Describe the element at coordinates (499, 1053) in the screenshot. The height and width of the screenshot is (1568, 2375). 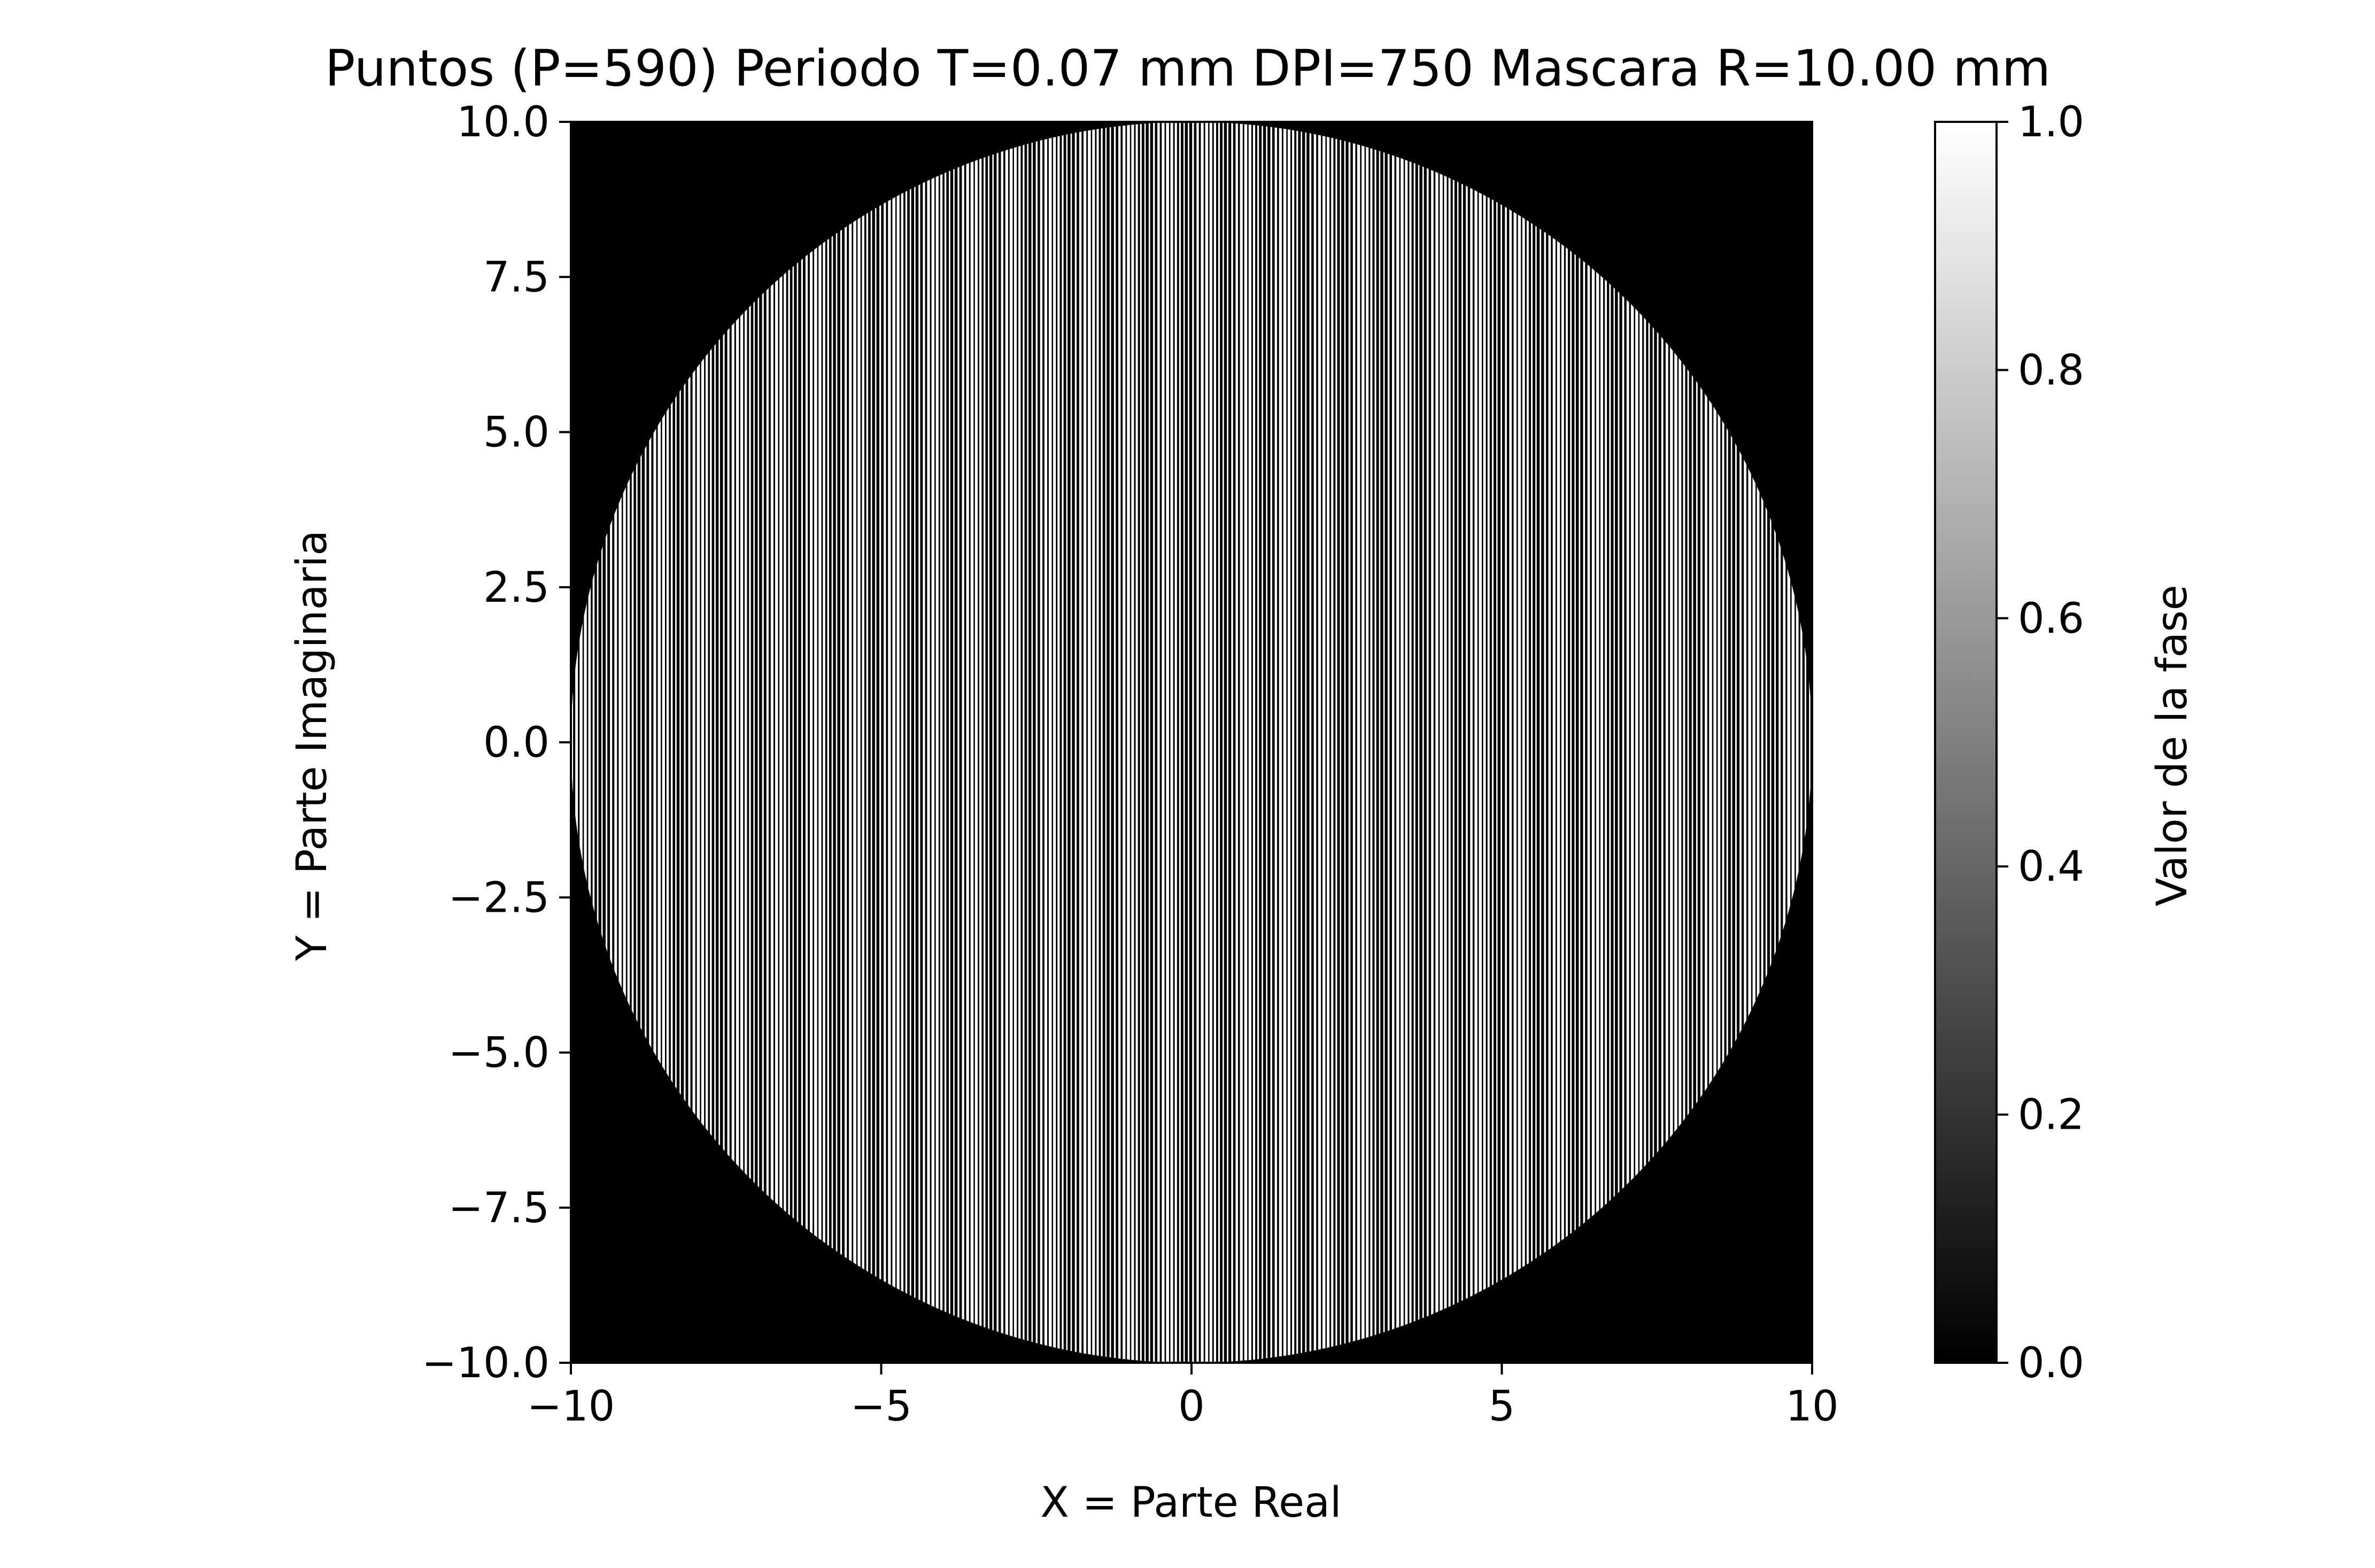
I see `y-tick-label: −5.0` at that location.